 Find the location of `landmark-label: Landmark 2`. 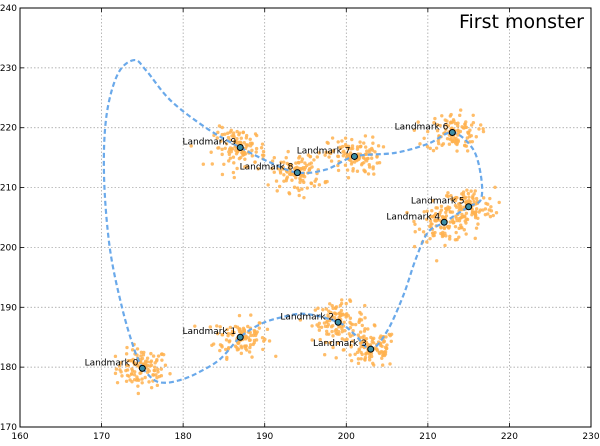

landmark-label: Landmark 2 is located at coordinates (307, 317).